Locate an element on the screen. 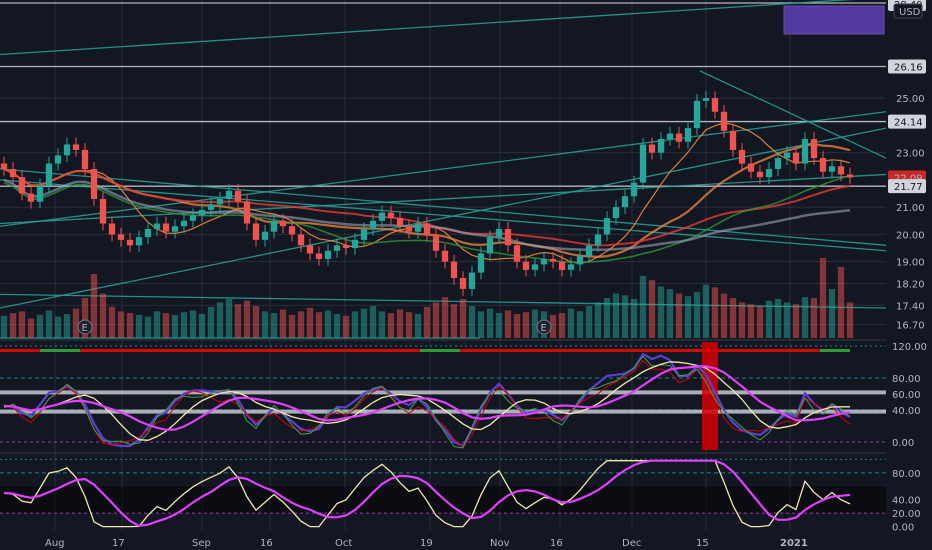 The width and height of the screenshot is (932, 550). ind1-osc-red is located at coordinates (427, 403).